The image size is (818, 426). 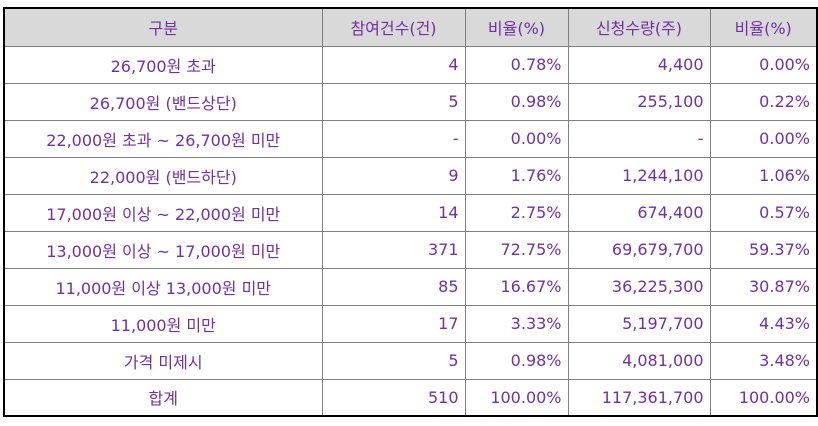 I want to click on cell-quantity: 4,400, so click(x=639, y=64).